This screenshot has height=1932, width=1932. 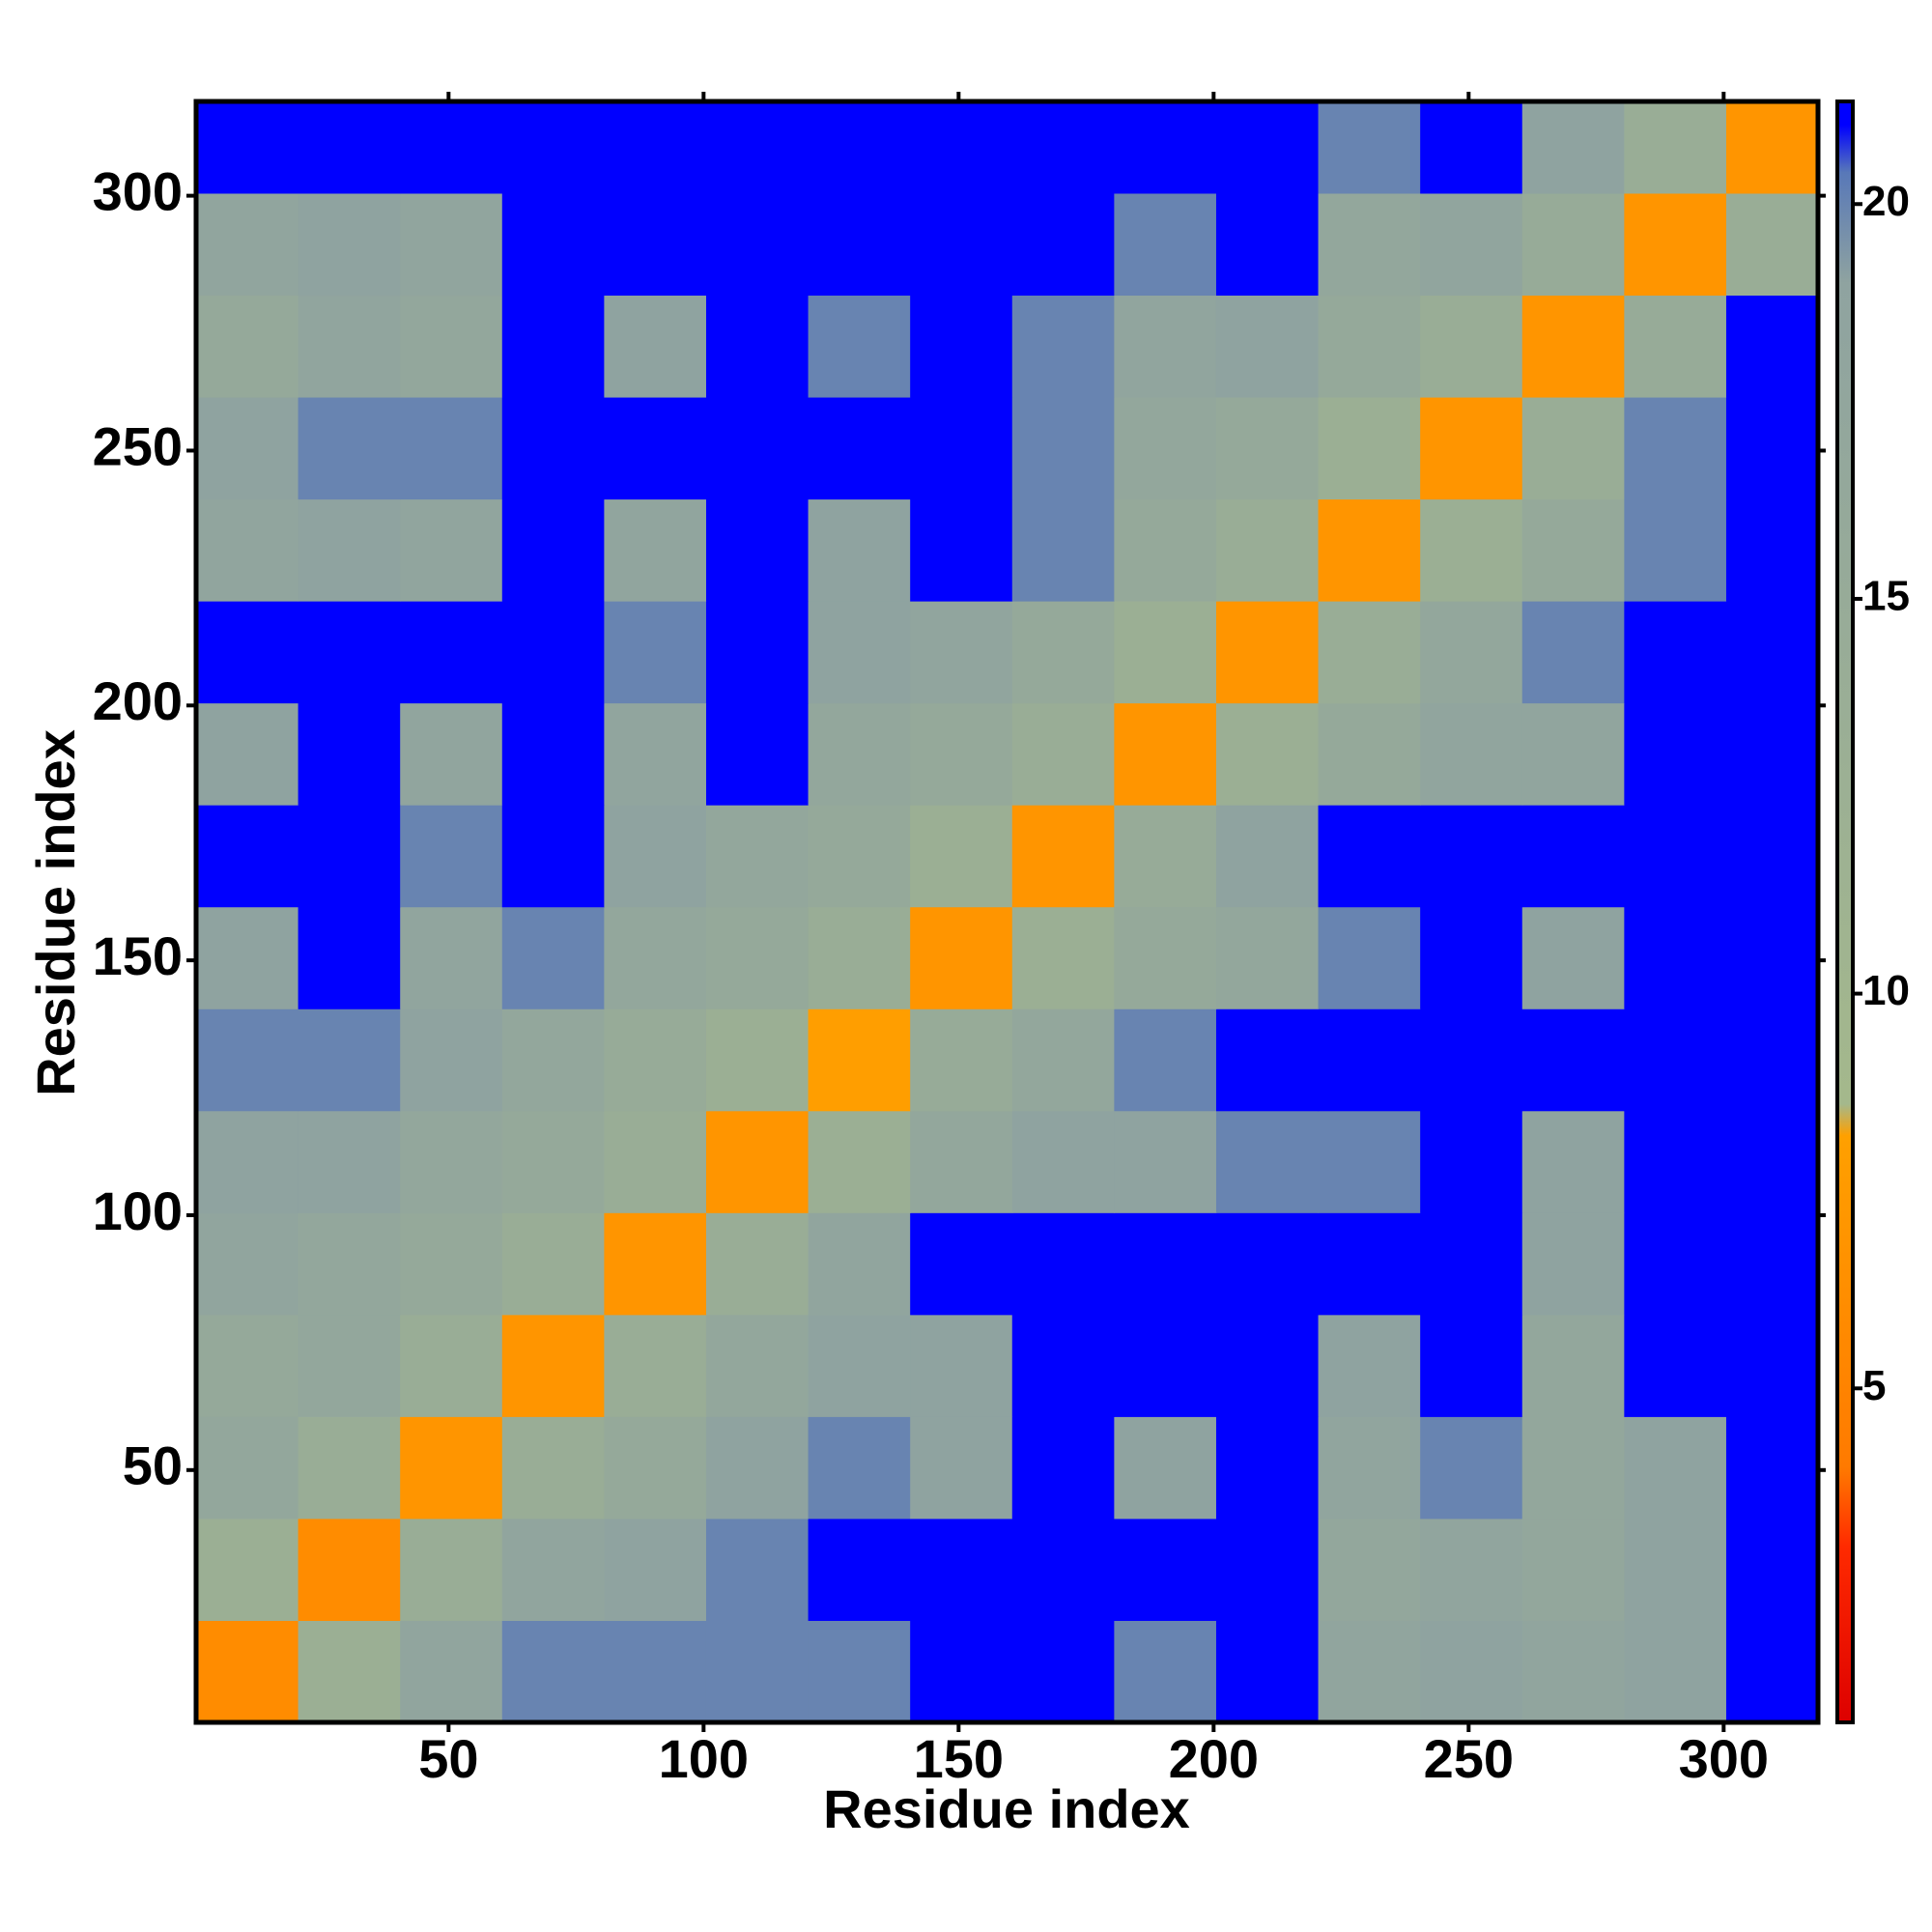 What do you see at coordinates (1214, 1758) in the screenshot?
I see `x-tick-label: 200` at bounding box center [1214, 1758].